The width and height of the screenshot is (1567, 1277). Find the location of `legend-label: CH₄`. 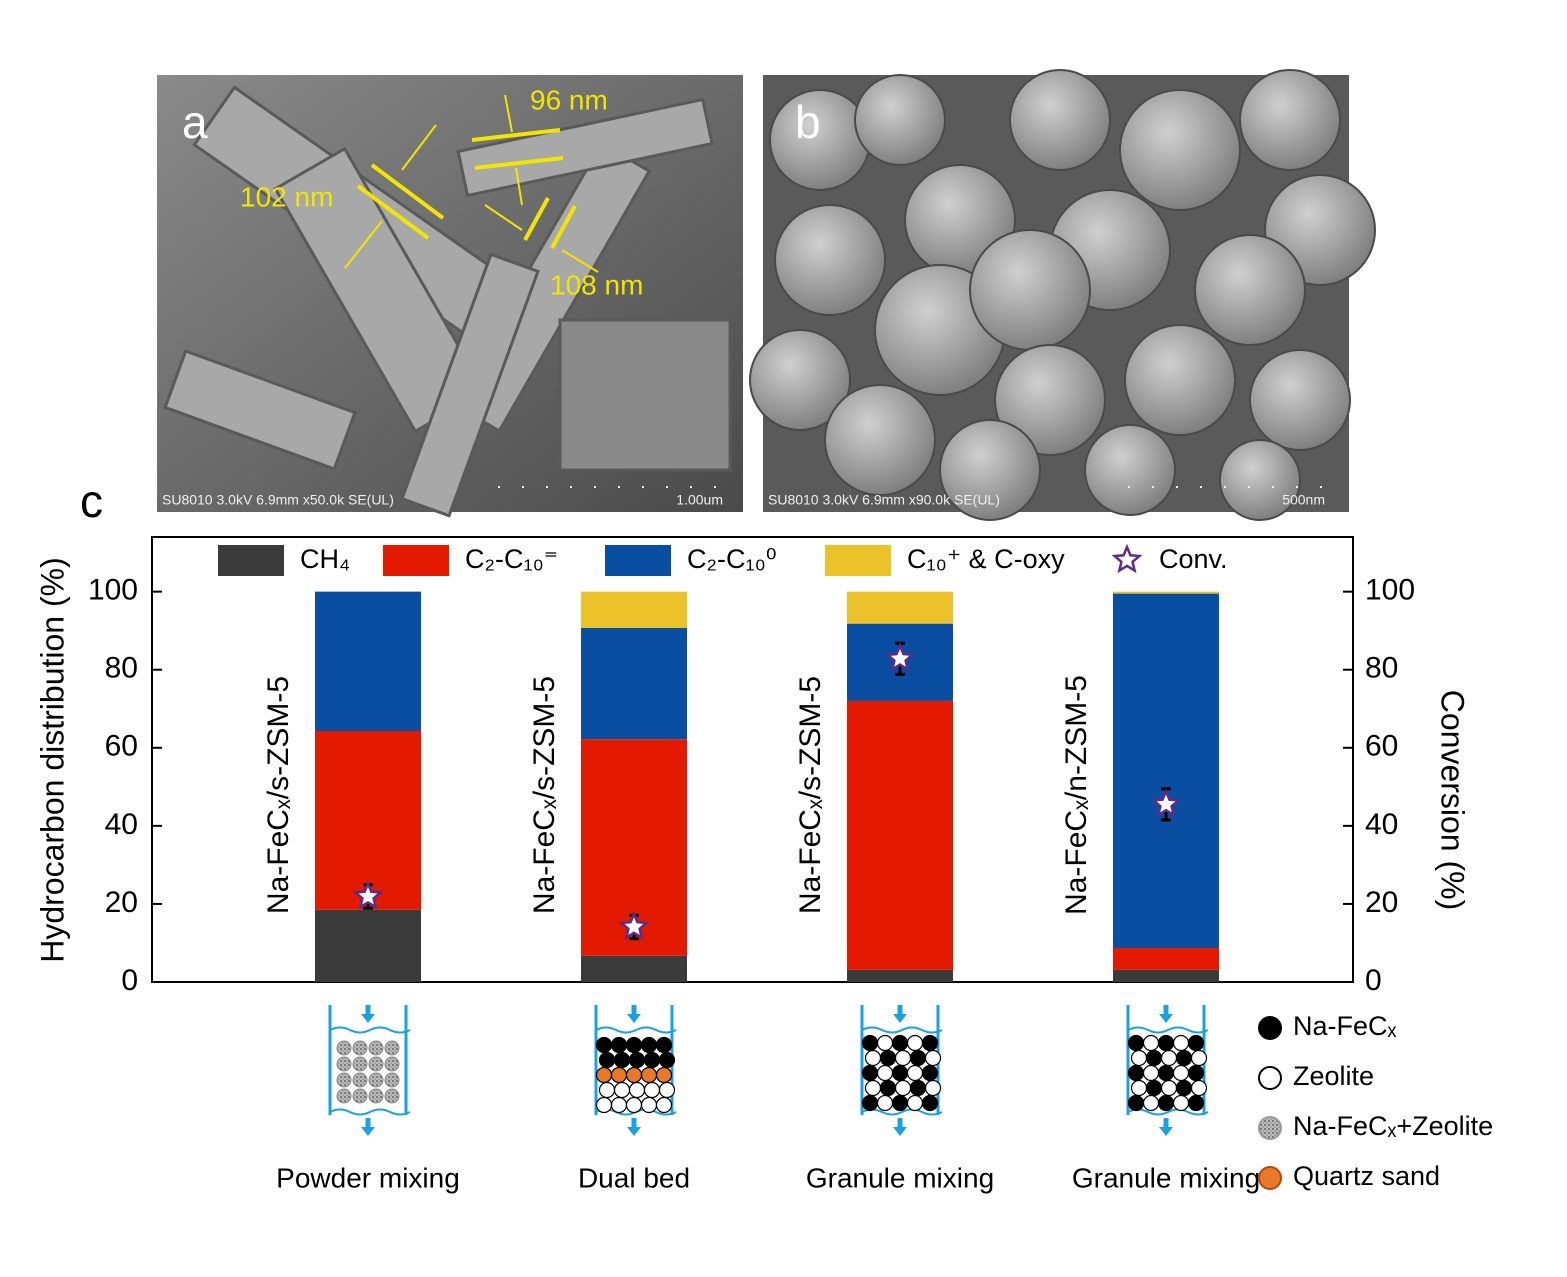

legend-label: CH₄ is located at coordinates (325, 559).